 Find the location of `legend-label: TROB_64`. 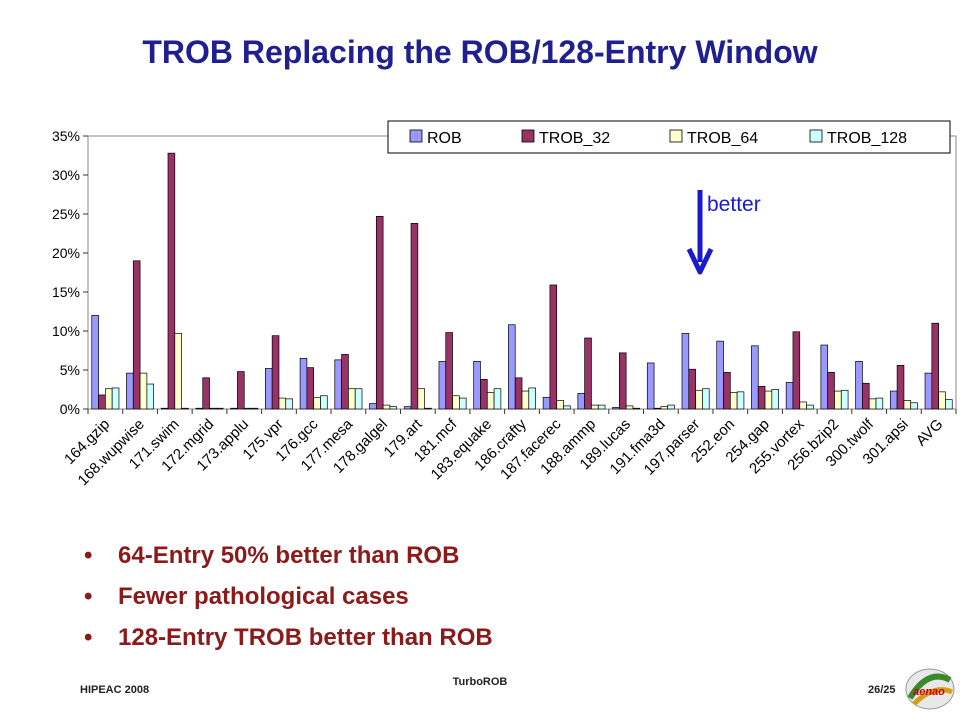

legend-label: TROB_64 is located at coordinates (722, 138).